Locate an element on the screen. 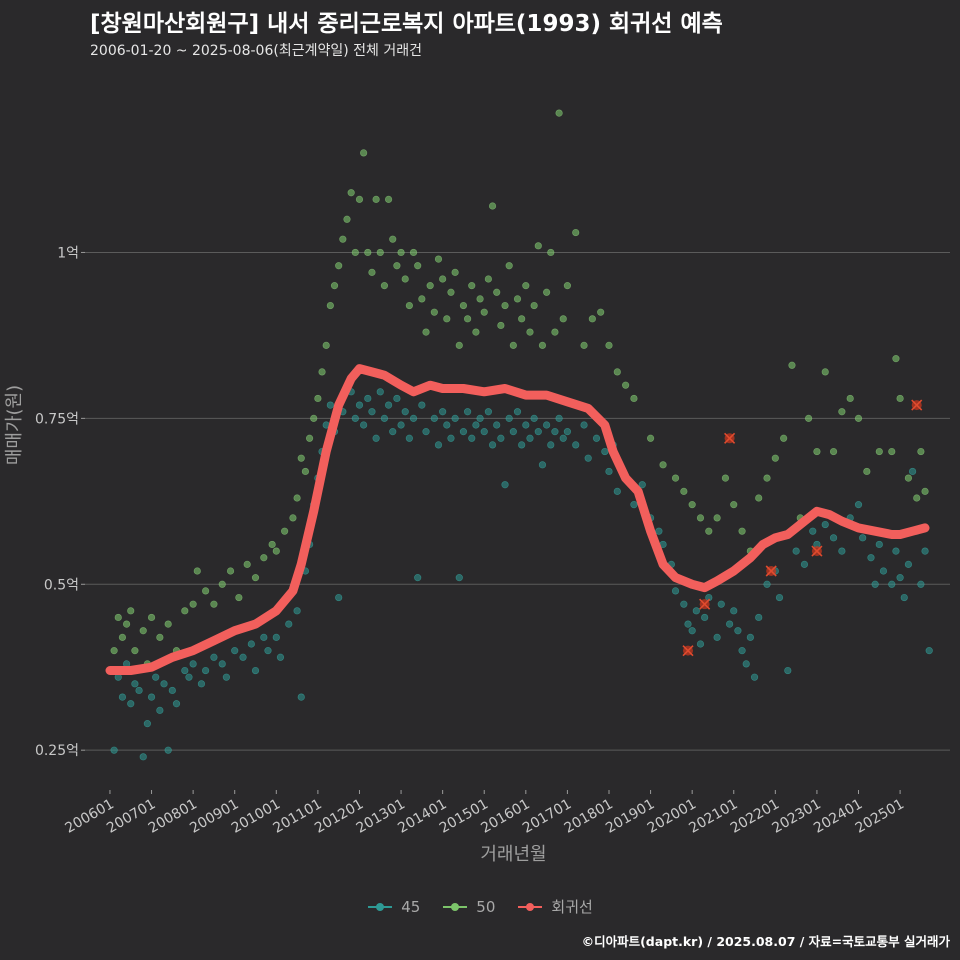 The image size is (960, 960). y-tick-label: 0.25억 is located at coordinates (57, 751).